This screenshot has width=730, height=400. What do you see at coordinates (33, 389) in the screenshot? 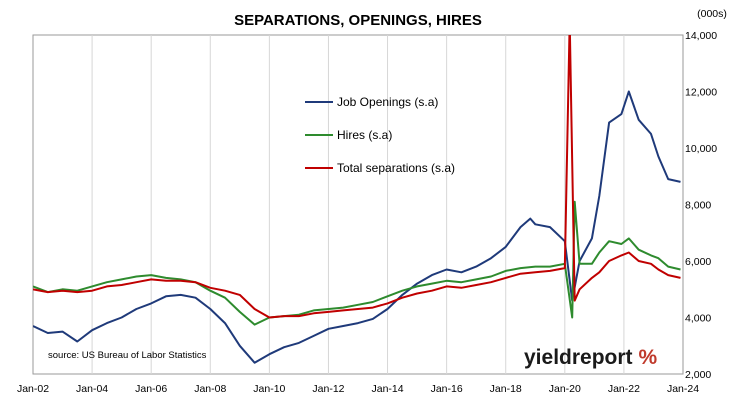
I see `x-tick-label: Jan-02` at bounding box center [33, 389].